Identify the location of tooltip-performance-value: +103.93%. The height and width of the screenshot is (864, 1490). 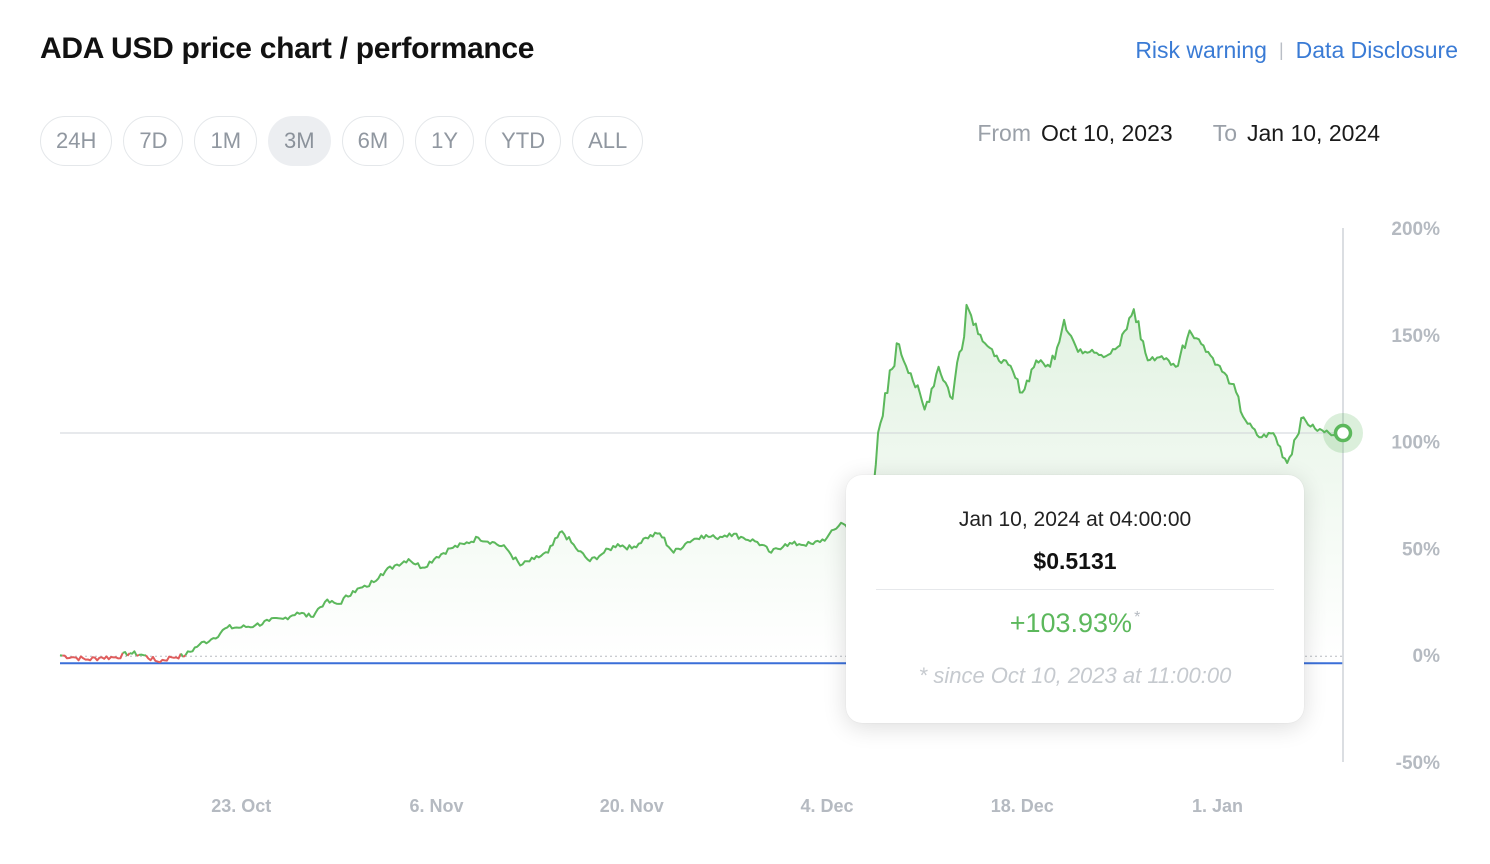
(1071, 623).